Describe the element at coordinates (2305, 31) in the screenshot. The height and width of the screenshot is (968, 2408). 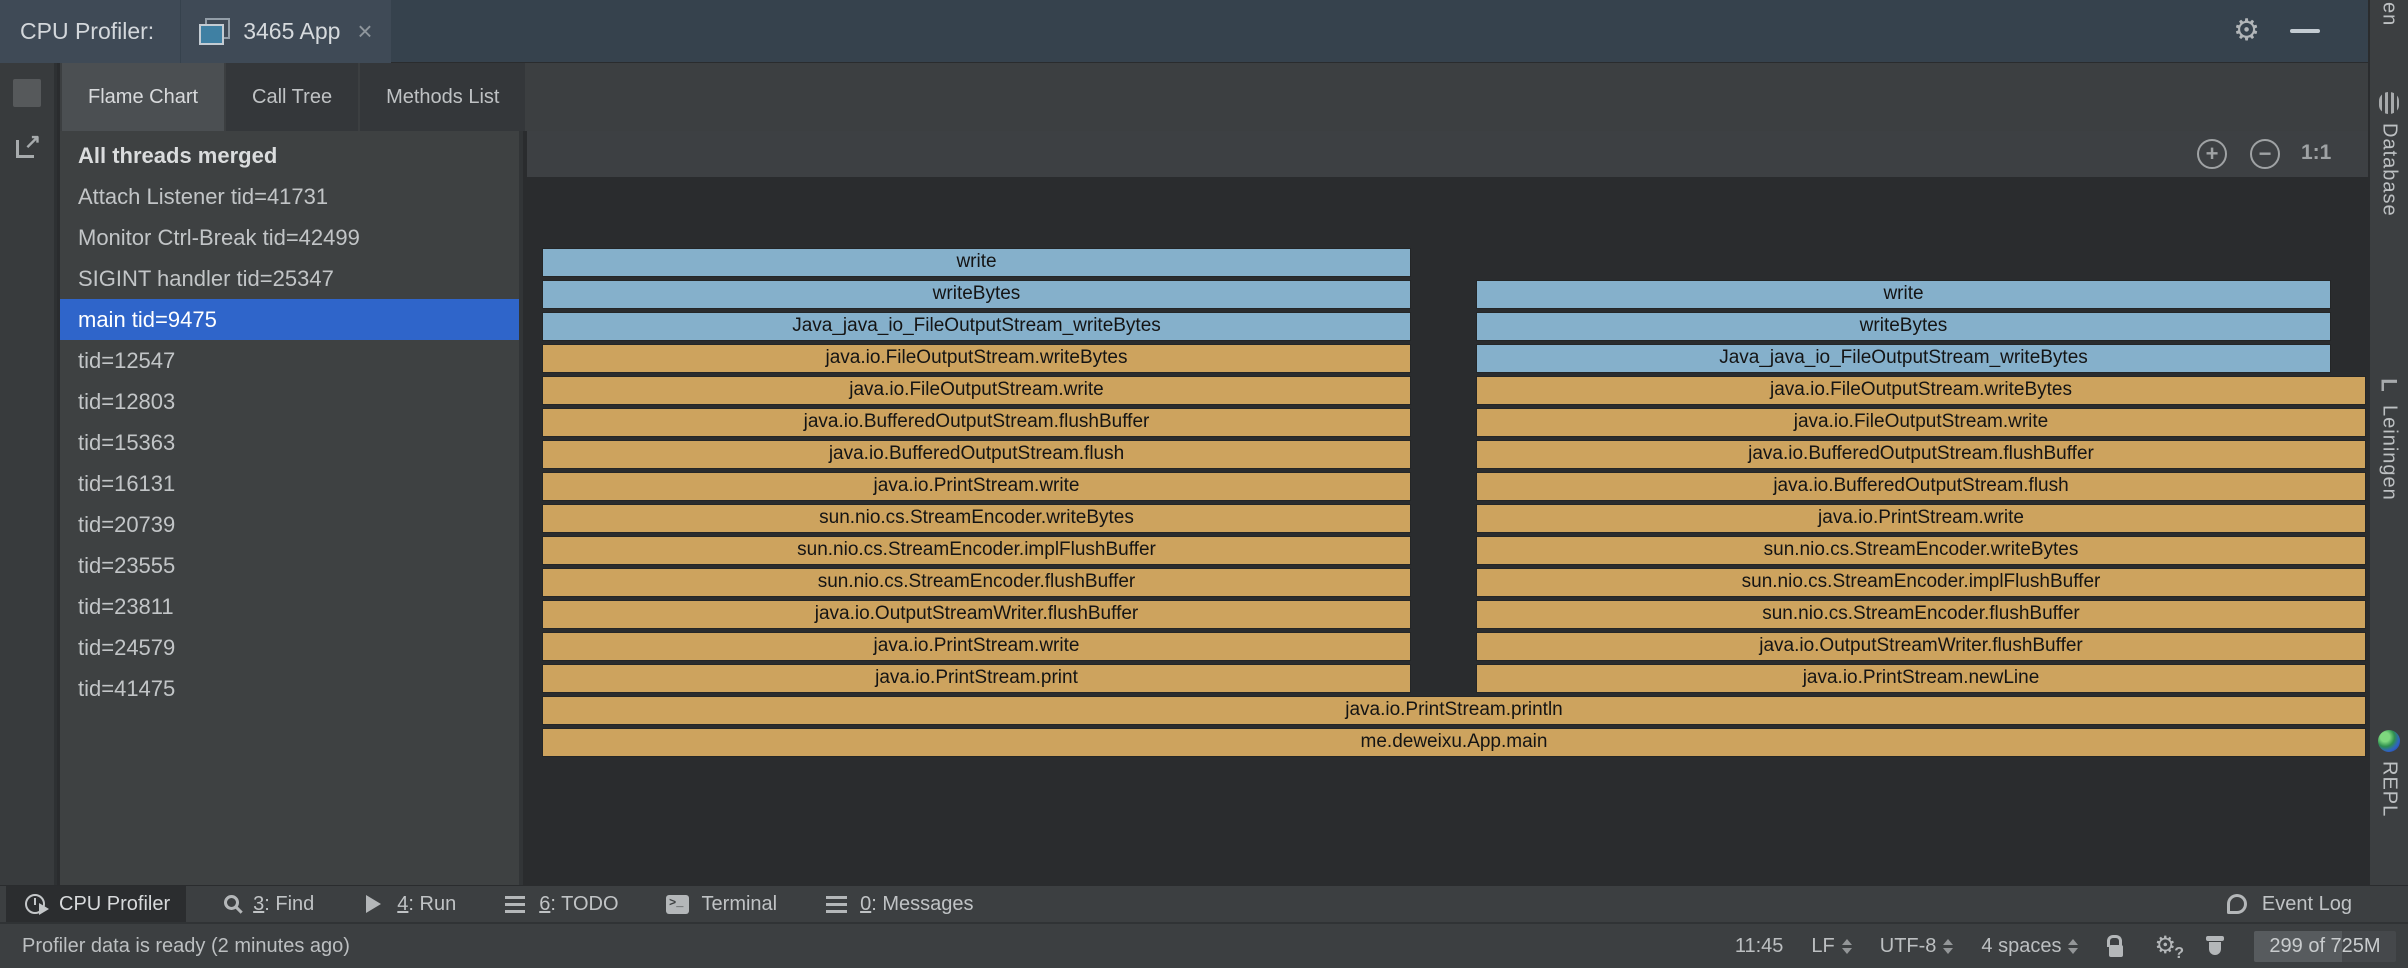
I see `minimize-icon` at that location.